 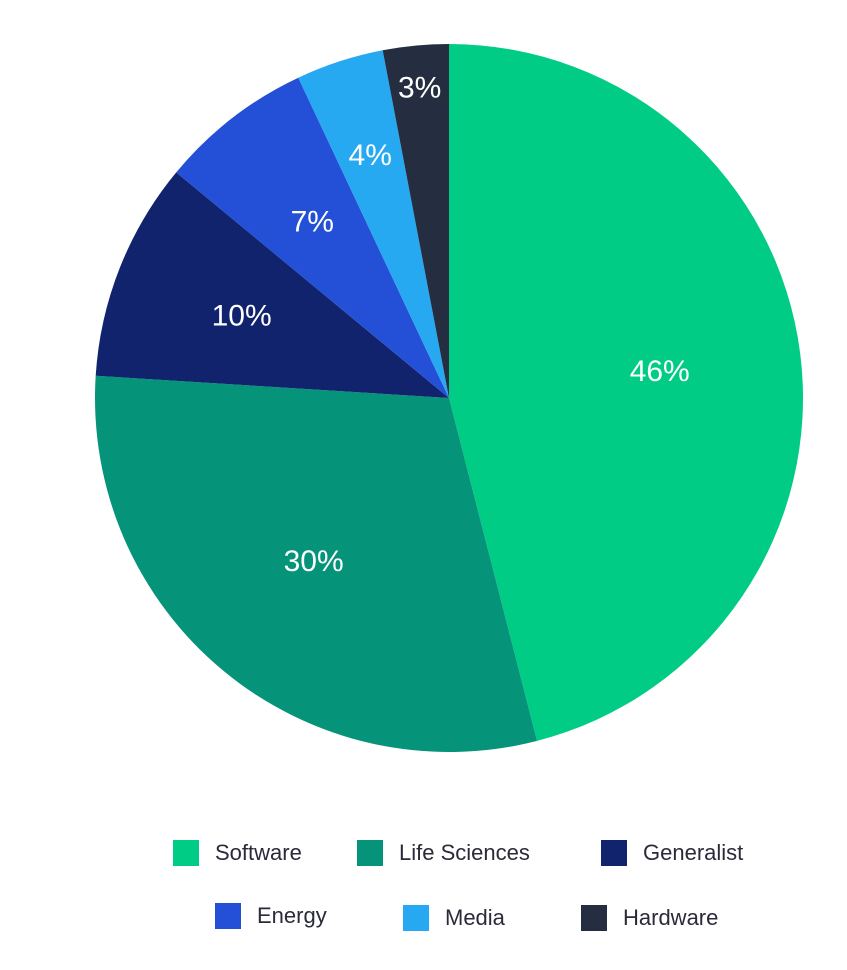 I want to click on pie-slice-energy, so click(x=312, y=237).